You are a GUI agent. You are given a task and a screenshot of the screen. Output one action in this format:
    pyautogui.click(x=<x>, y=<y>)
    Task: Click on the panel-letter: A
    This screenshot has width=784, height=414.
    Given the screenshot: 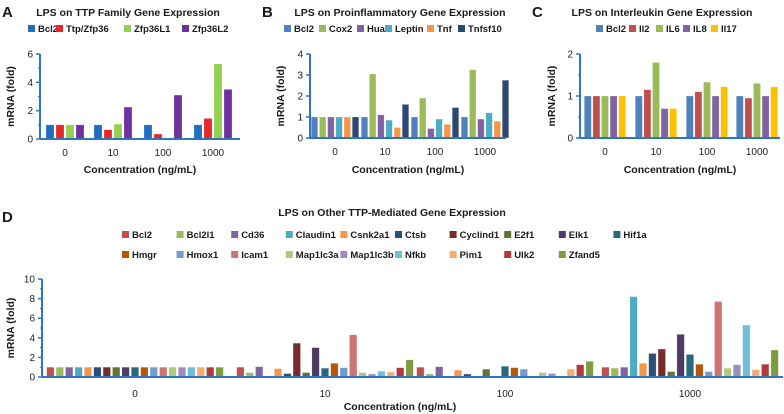 What is the action you would take?
    pyautogui.click(x=7, y=12)
    